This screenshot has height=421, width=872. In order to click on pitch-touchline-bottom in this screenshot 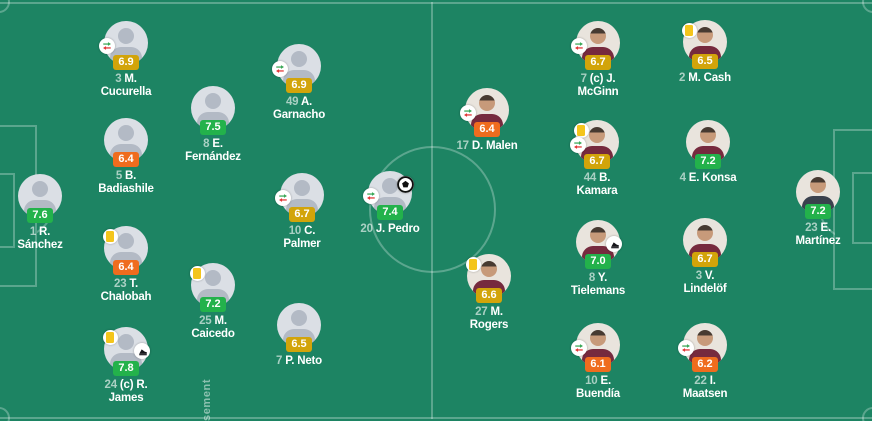, I will do `click(436, 418)`.